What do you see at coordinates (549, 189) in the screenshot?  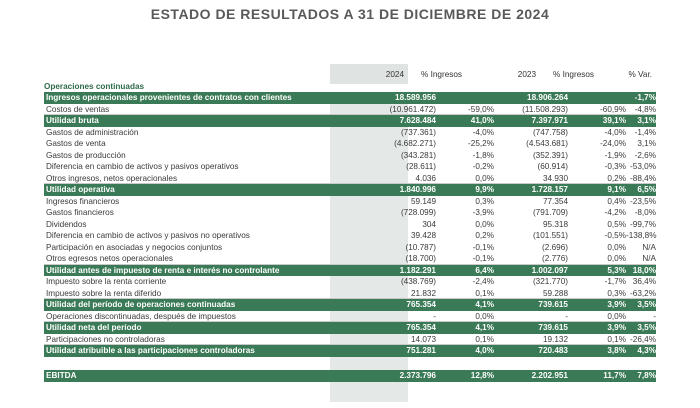 I see `value-2023: 1.728.157` at bounding box center [549, 189].